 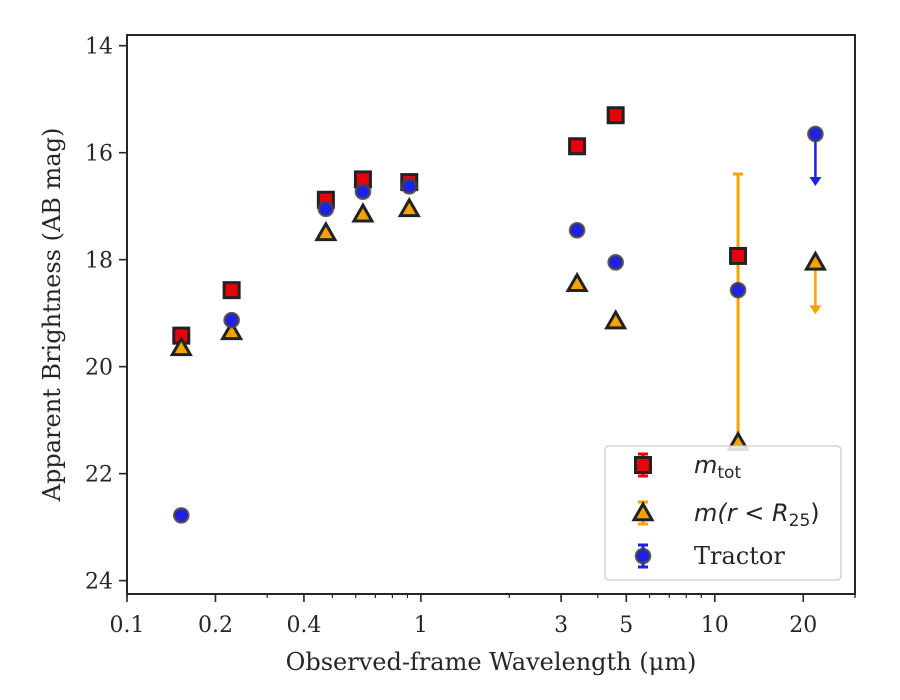 I want to click on x-axis-label: Observed-frame Wavelength (μm), so click(x=491, y=662).